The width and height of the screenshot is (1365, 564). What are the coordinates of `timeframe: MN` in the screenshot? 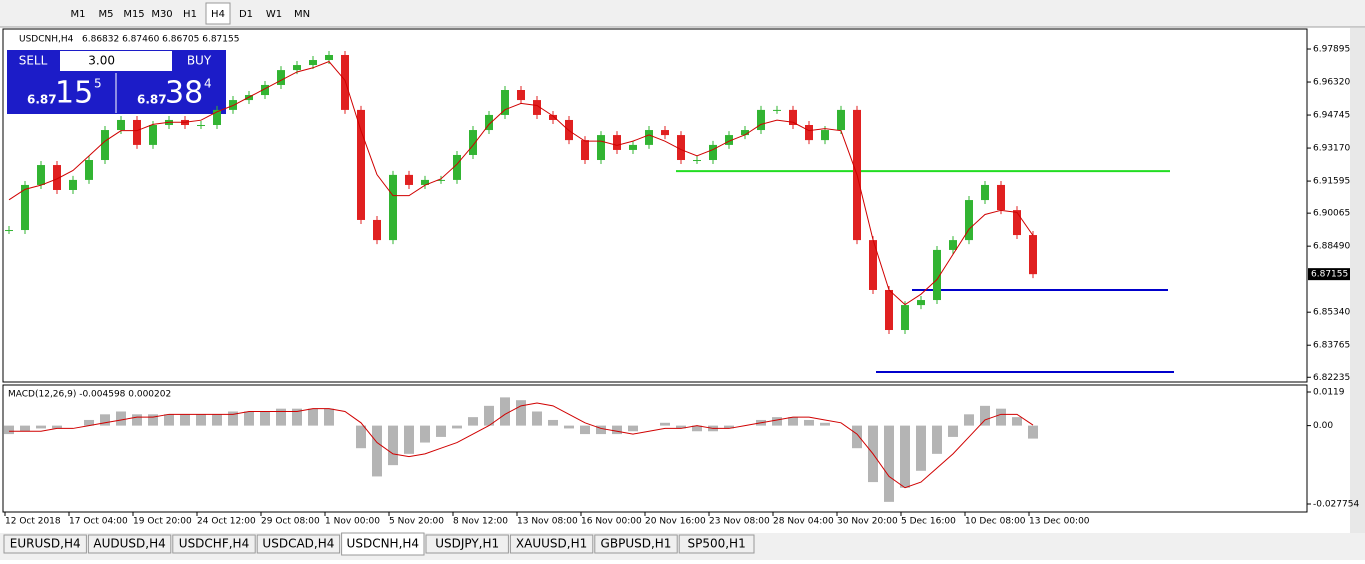 It's located at (302, 14).